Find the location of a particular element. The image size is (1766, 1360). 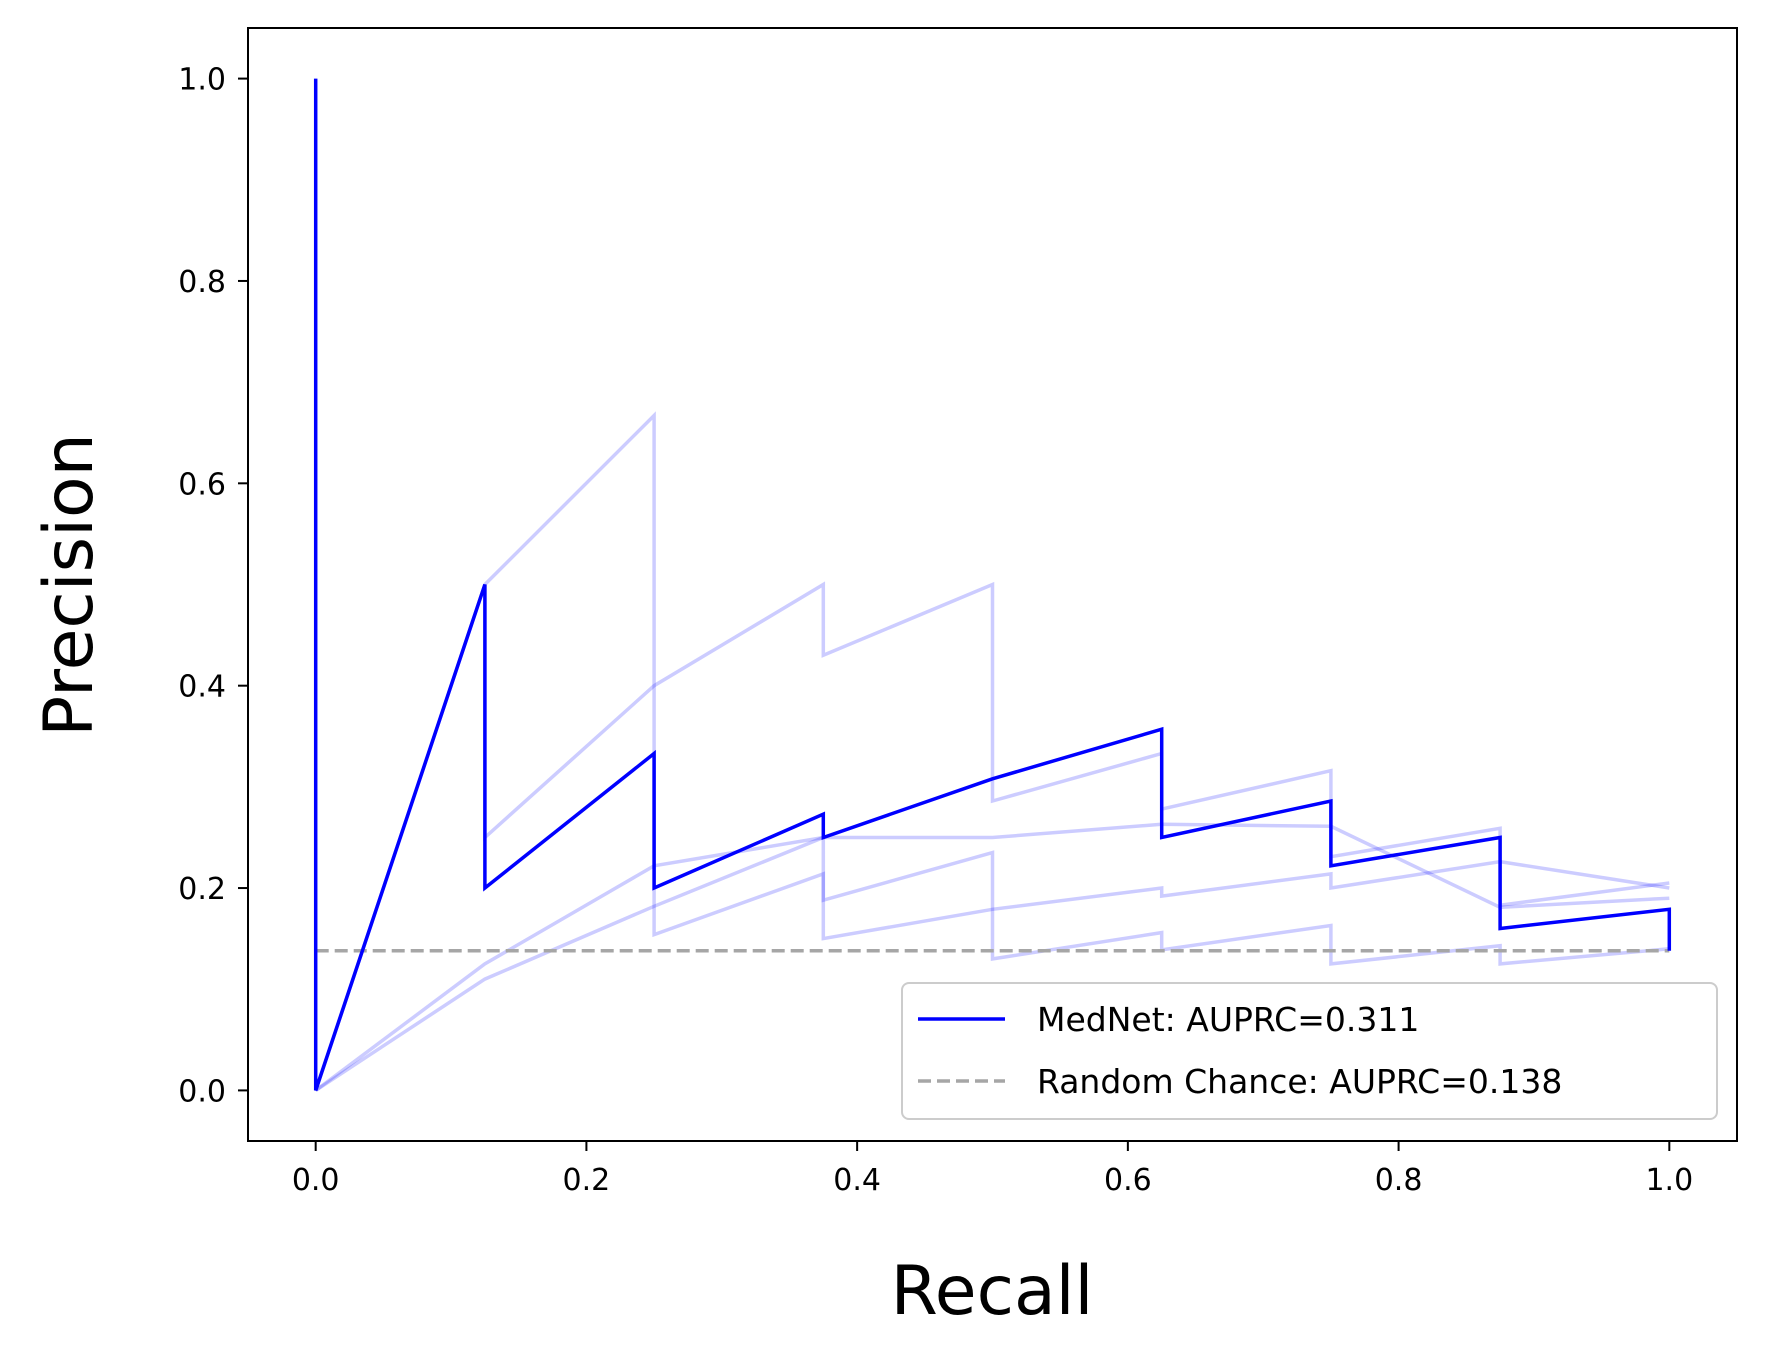

y-tick-label: 1.0 is located at coordinates (202, 80).